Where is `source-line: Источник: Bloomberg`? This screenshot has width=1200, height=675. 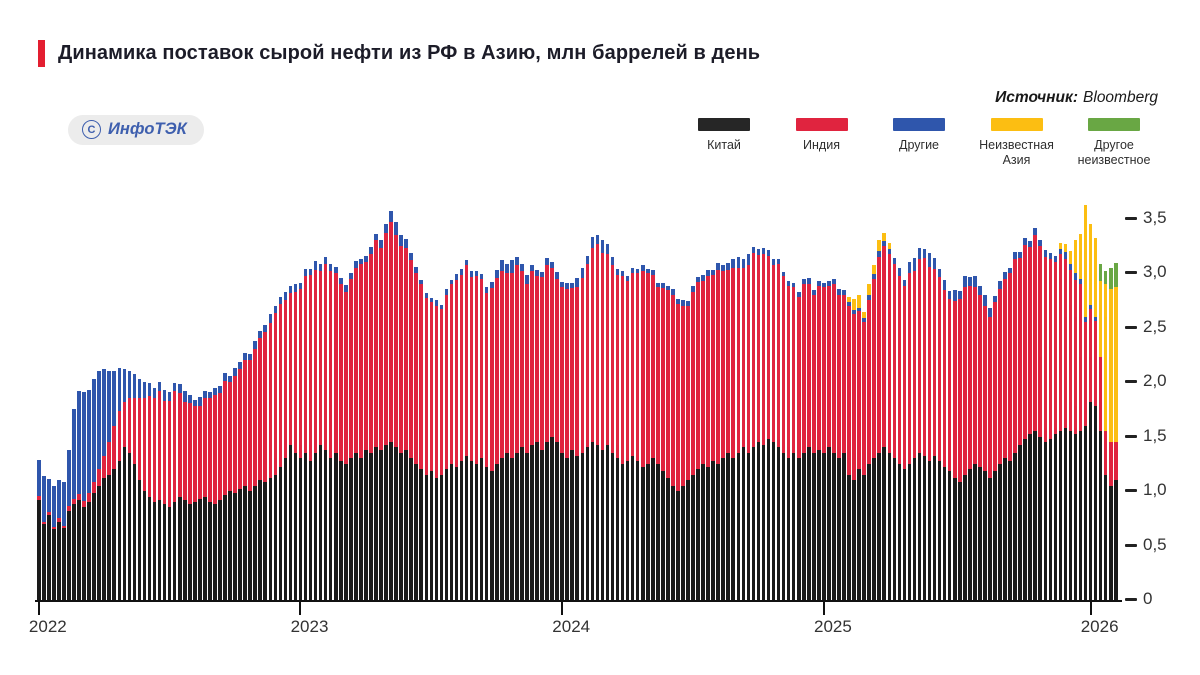 source-line: Источник: Bloomberg is located at coordinates (1076, 98).